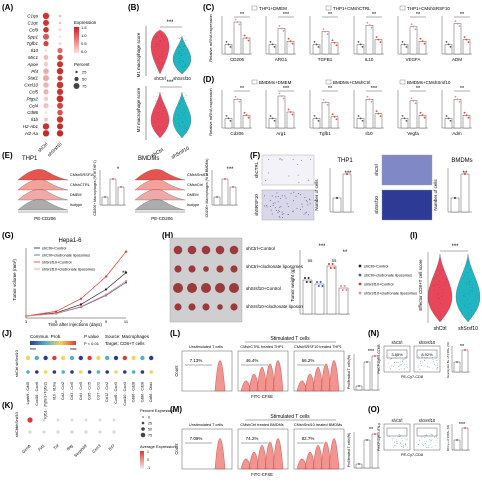 The height and width of the screenshot is (500, 482). Describe the element at coordinates (149, 418) in the screenshot. I see `k-legend-tick: 0` at that location.